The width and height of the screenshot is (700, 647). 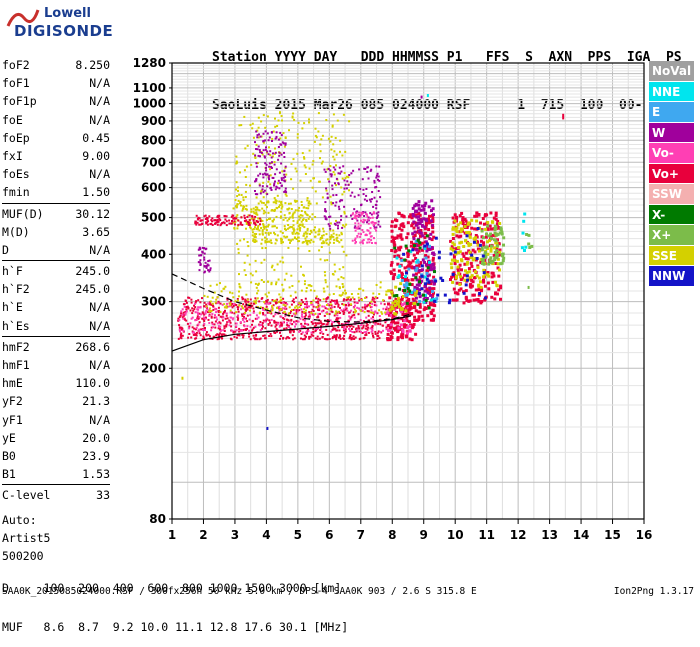 What do you see at coordinates (298, 535) in the screenshot?
I see `x-tick-label: 5` at bounding box center [298, 535].